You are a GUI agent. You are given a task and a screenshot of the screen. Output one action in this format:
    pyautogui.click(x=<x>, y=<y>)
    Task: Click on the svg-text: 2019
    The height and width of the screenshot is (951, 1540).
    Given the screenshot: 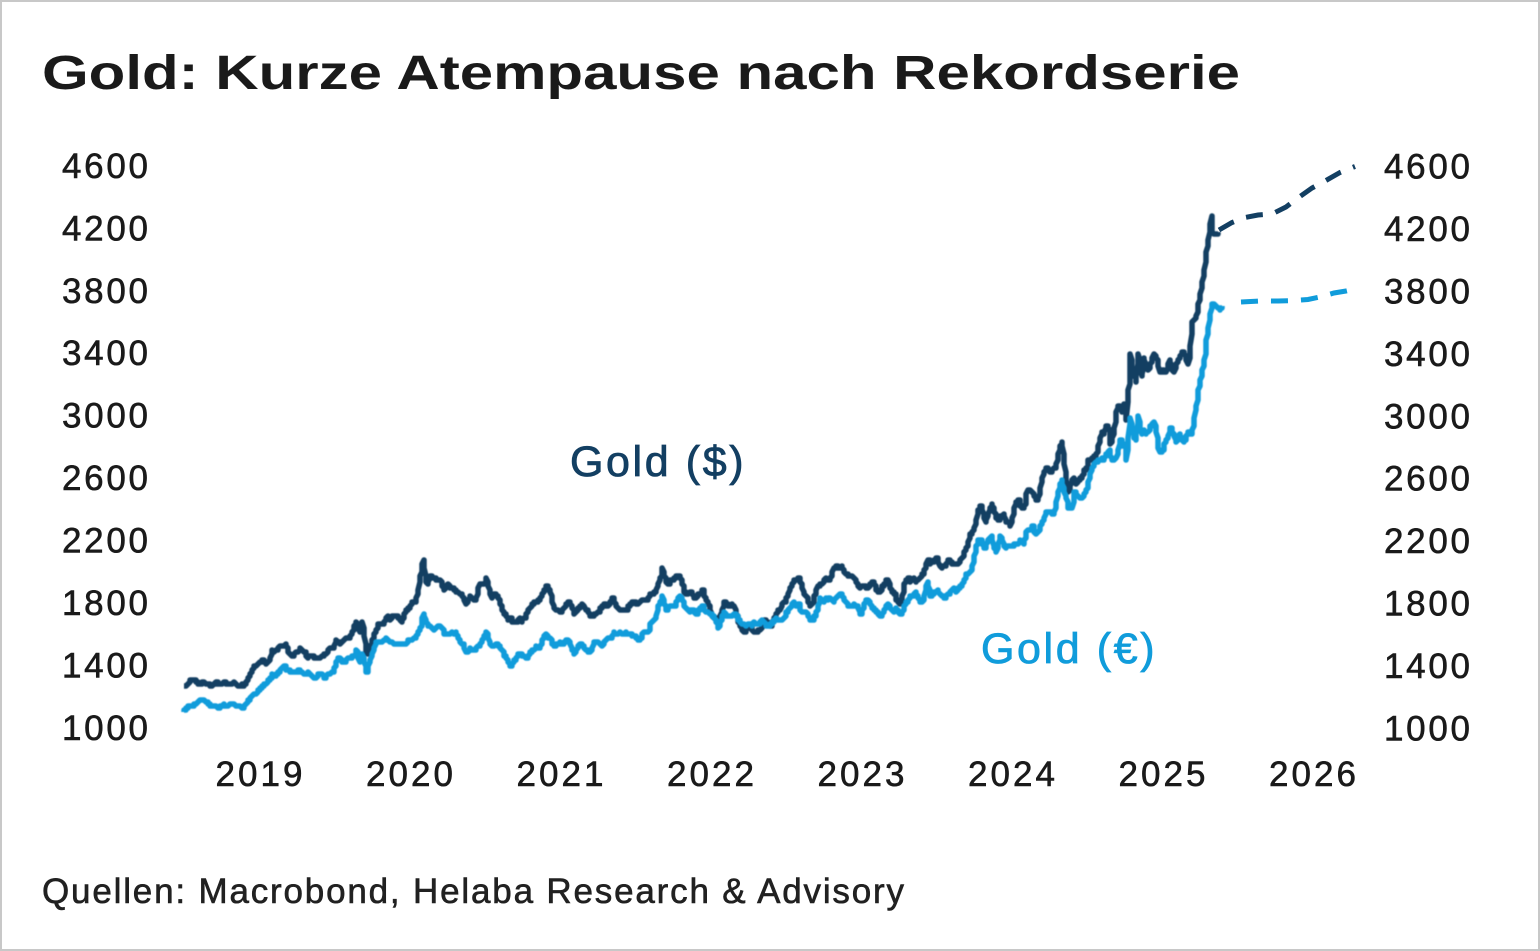 What is the action you would take?
    pyautogui.click(x=259, y=774)
    